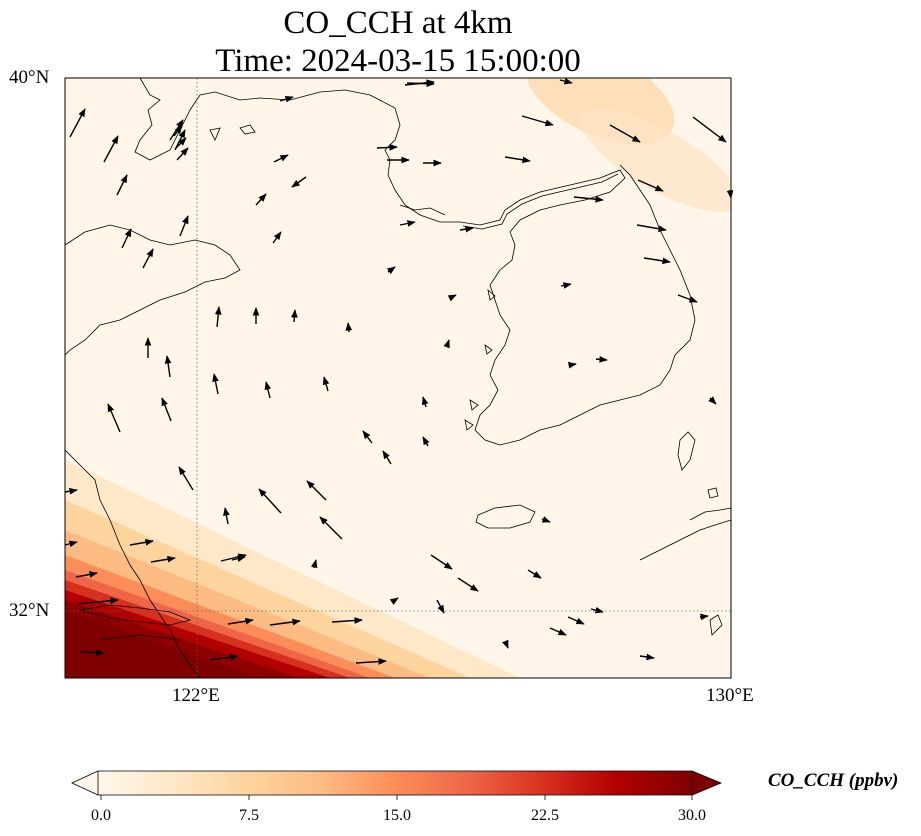  What do you see at coordinates (707, 783) in the screenshot?
I see `colorbar-max-extend` at bounding box center [707, 783].